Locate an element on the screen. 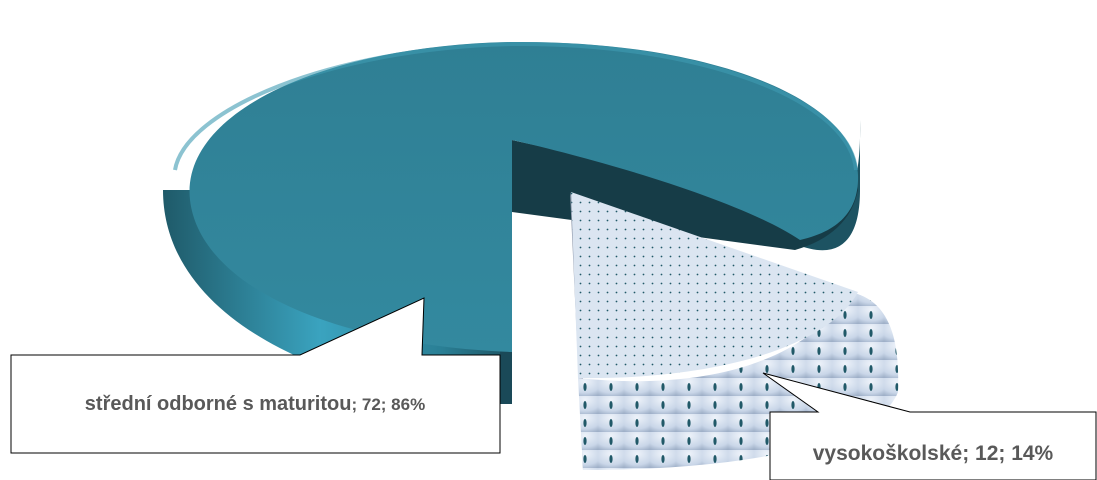 The height and width of the screenshot is (480, 1097). data-label-vysokoskolske: vysokoškolské; 12; 14% is located at coordinates (929, 426).